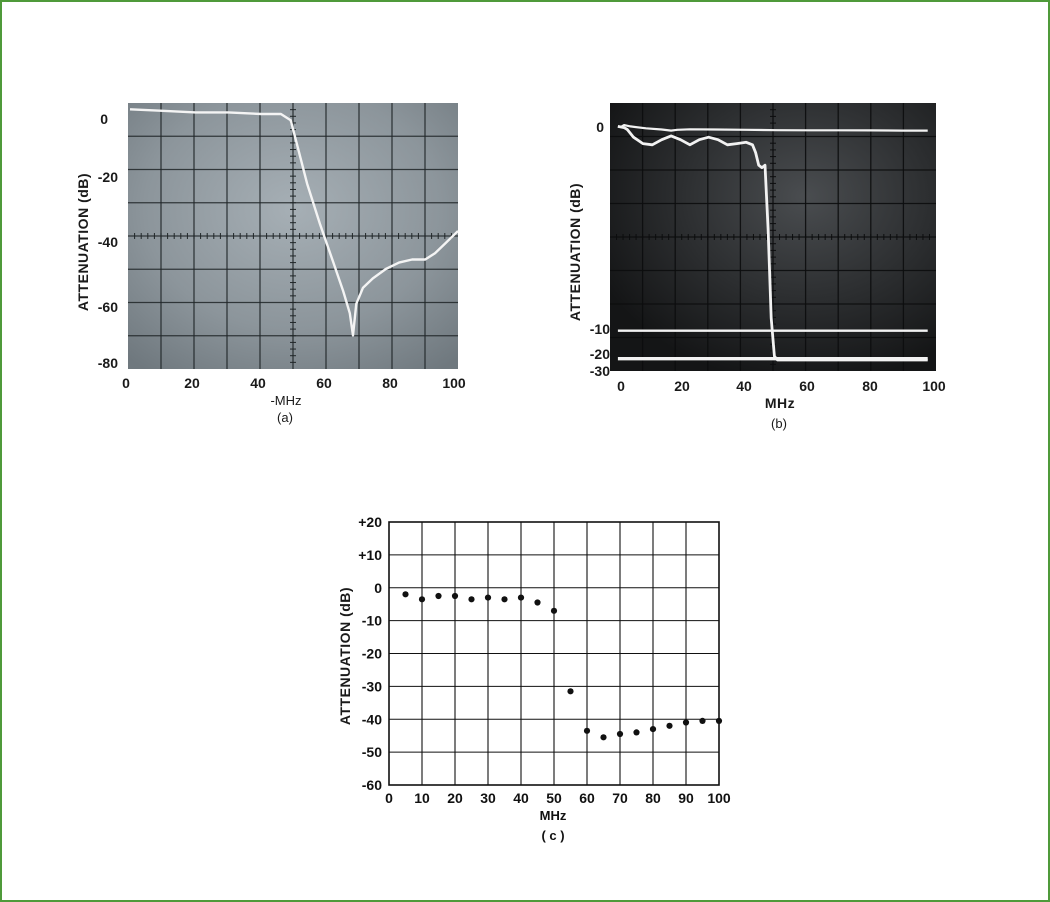  I want to click on chart-c-xtick-label: 80, so click(653, 798).